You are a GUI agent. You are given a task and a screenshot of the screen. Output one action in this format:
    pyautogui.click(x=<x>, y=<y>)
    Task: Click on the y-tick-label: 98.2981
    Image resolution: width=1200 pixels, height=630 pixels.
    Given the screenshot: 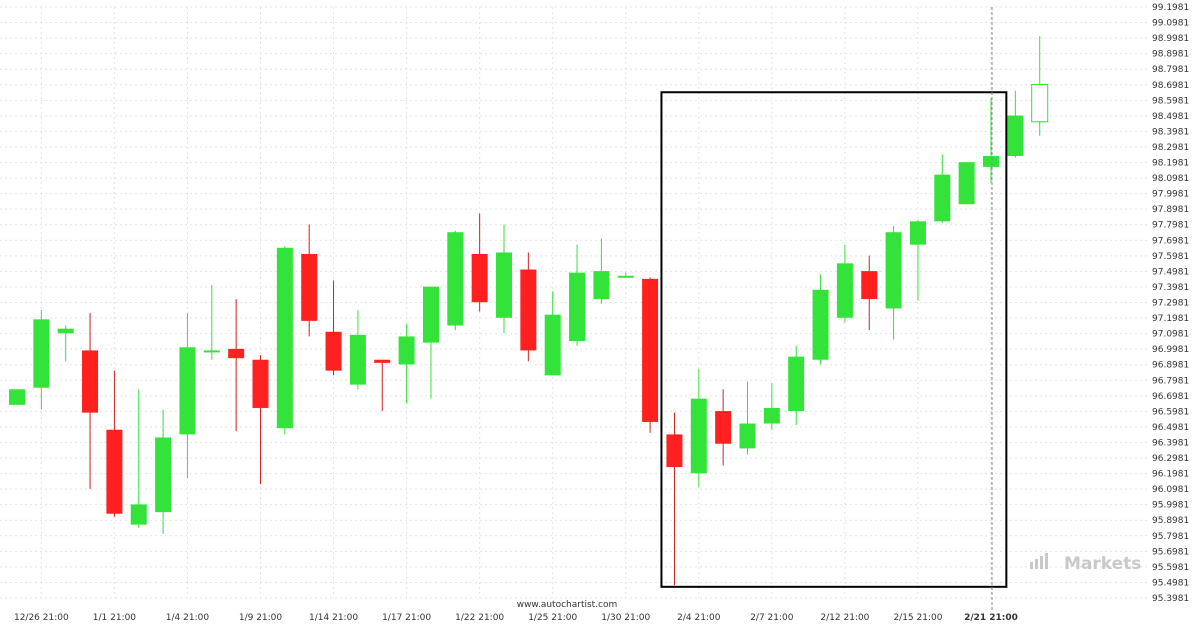 What is the action you would take?
    pyautogui.click(x=1170, y=148)
    